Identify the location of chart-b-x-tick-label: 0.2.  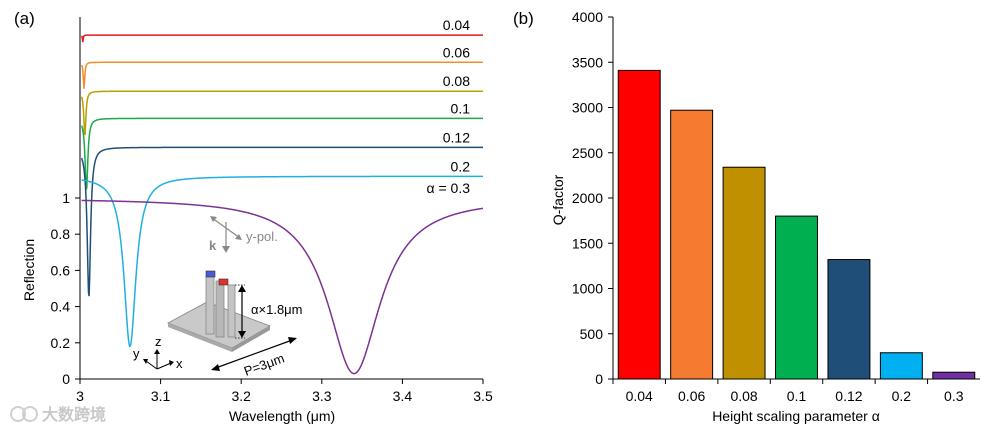
(902, 396).